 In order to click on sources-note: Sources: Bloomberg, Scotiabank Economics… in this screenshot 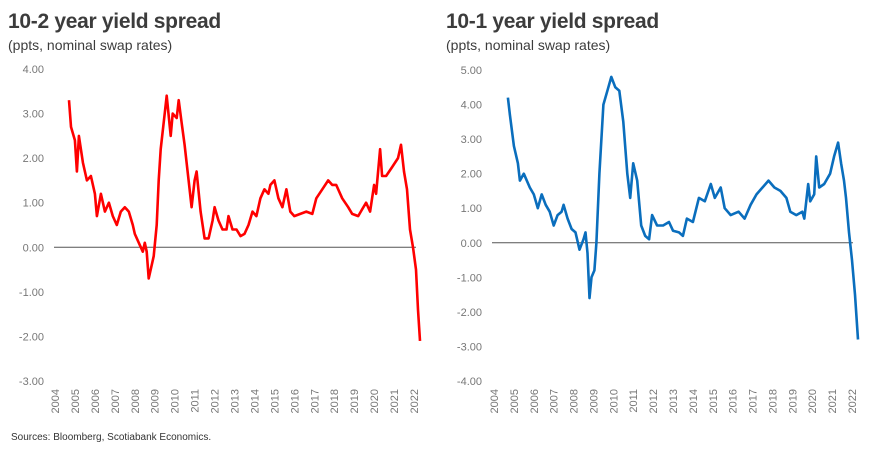, I will do `click(111, 437)`.